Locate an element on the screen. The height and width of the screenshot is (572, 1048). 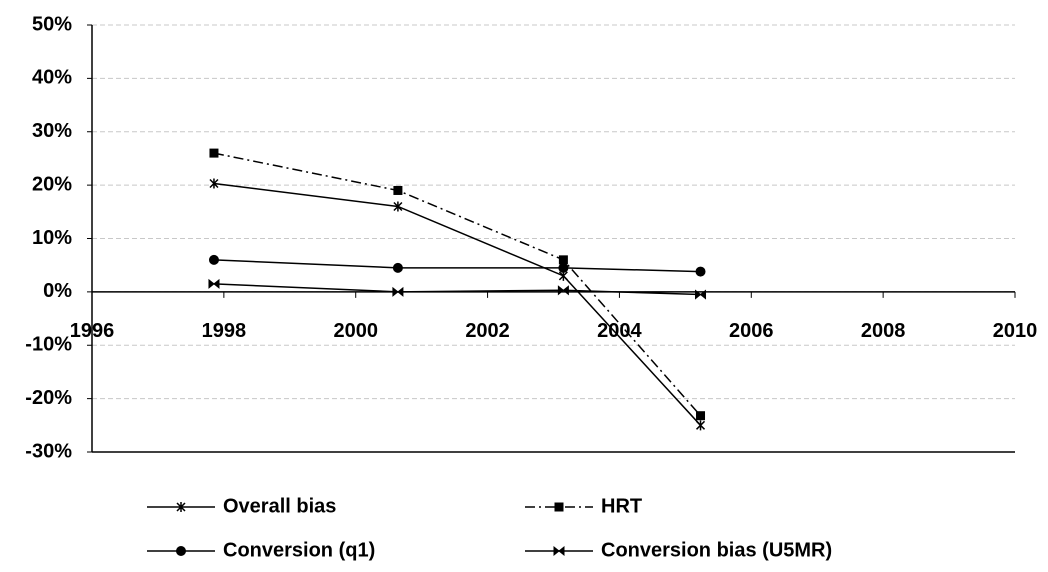
legend-label: HRT is located at coordinates (621, 506).